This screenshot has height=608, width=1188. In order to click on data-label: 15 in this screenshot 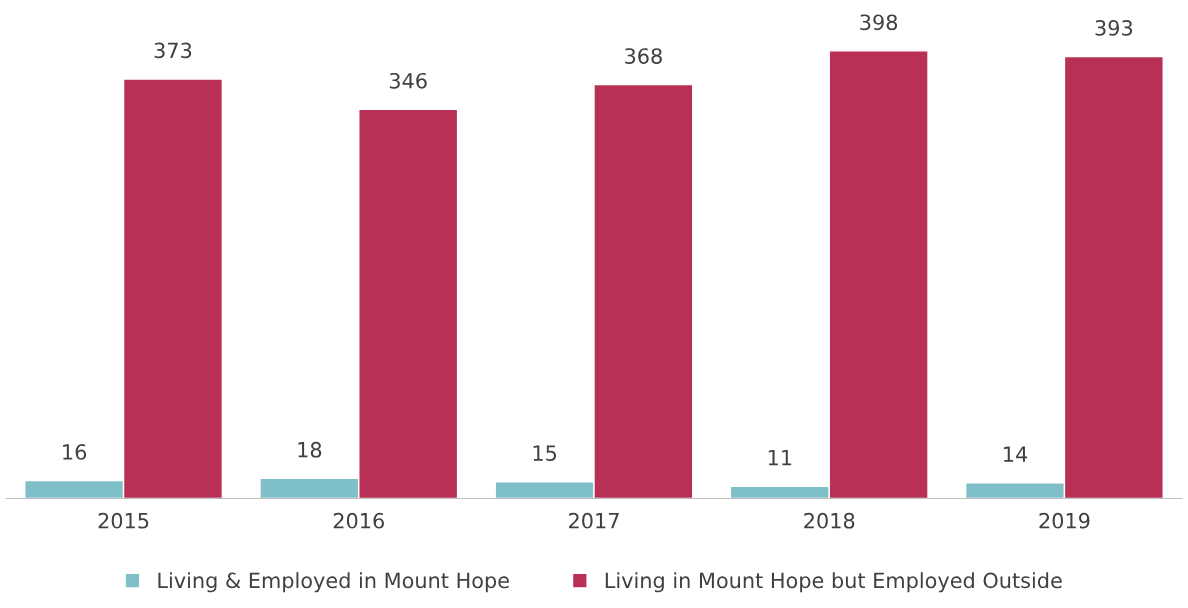, I will do `click(545, 453)`.